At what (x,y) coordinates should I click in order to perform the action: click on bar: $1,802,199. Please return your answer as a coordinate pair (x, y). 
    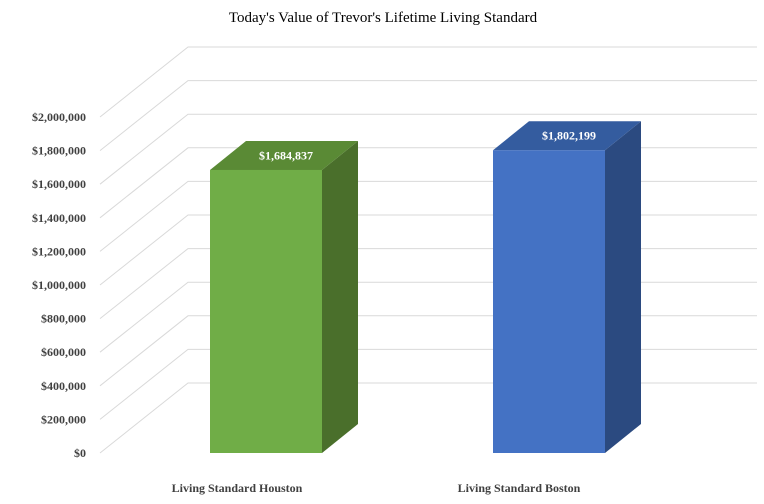
    Looking at the image, I should click on (567, 287).